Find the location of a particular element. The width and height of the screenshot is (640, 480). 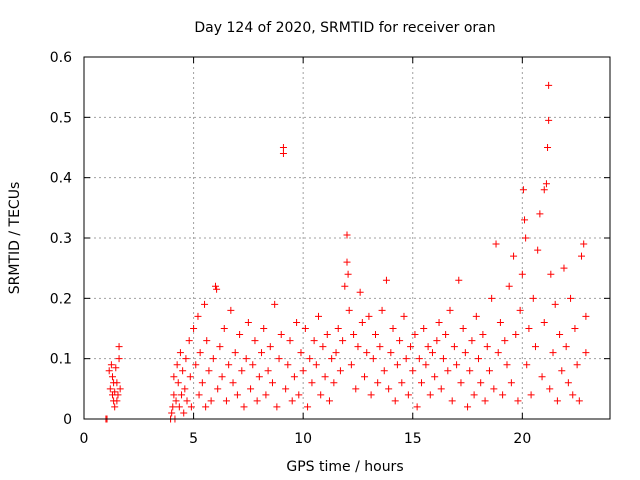

y-tick-label: 0.3 is located at coordinates (61, 239).